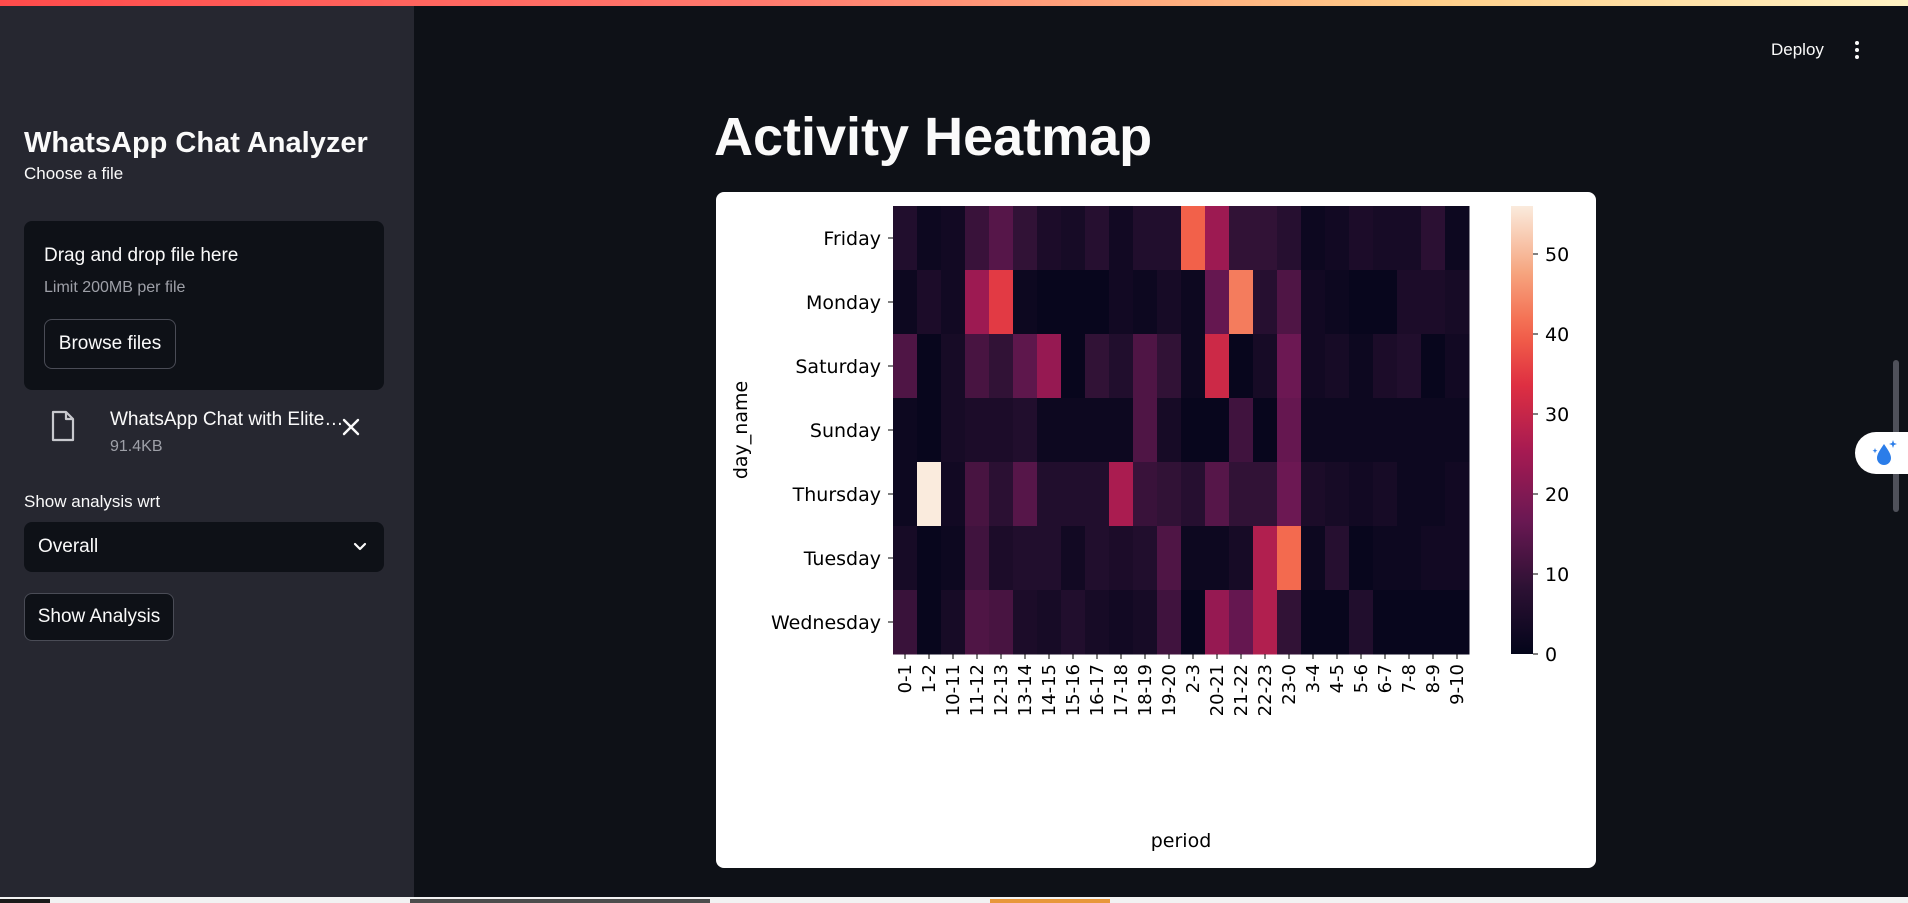  I want to click on y-tick-label: Friday, so click(852, 239).